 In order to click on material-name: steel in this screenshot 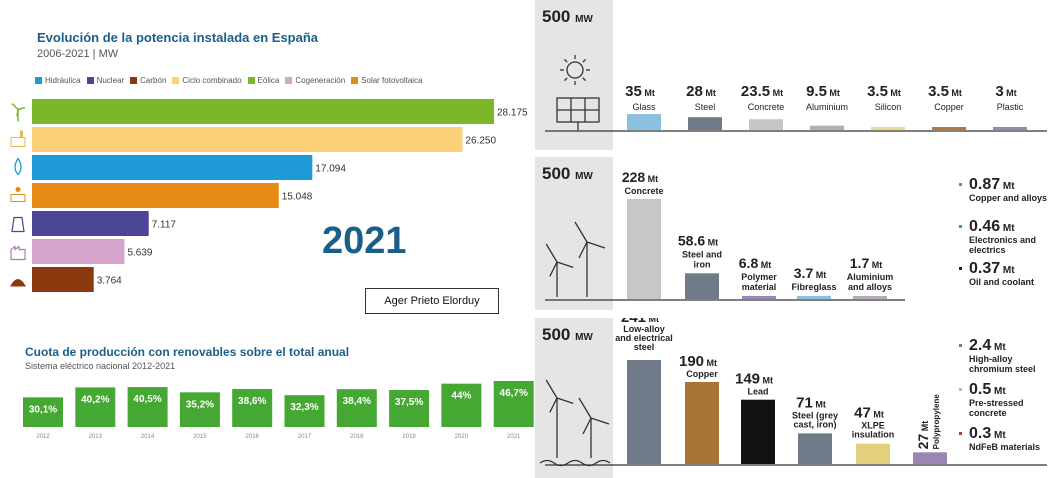, I will do `click(644, 347)`.